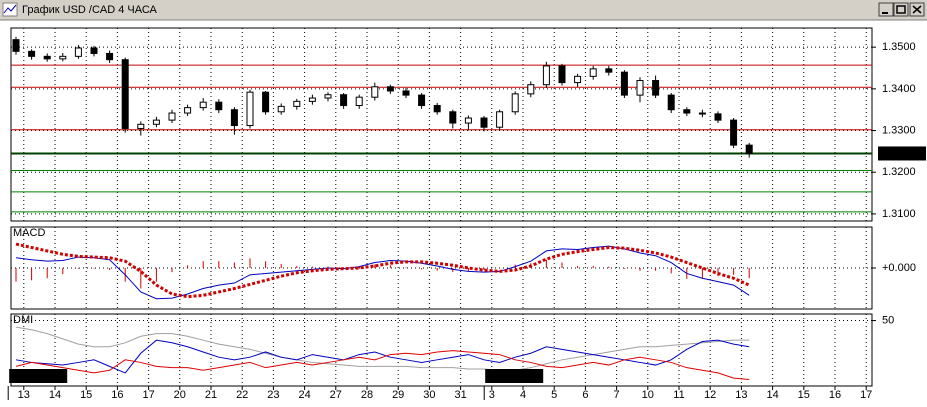 Image resolution: width=927 pixels, height=407 pixels. What do you see at coordinates (90, 10) in the screenshot?
I see `window-title: График USD /CAD 4 ЧАСА` at bounding box center [90, 10].